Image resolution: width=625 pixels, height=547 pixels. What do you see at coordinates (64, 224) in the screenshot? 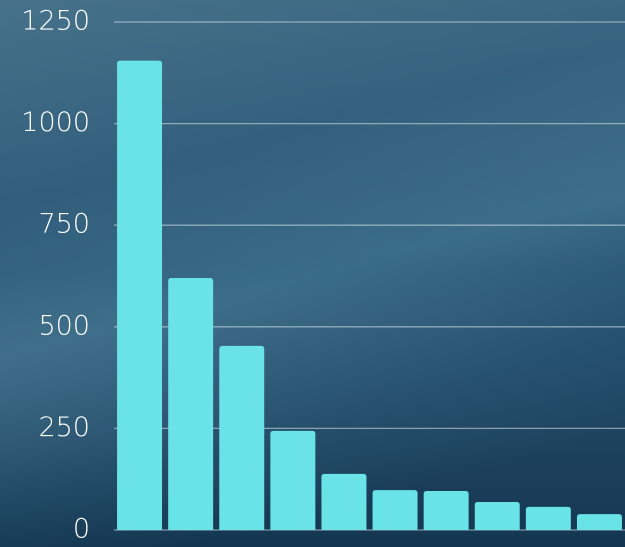
I see `y-tick-label: 750` at bounding box center [64, 224].